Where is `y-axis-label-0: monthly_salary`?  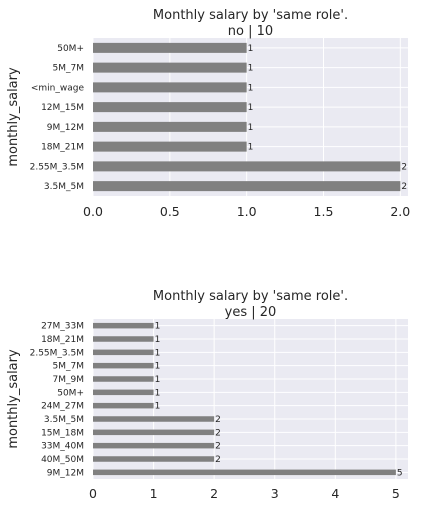
y-axis-label-0: monthly_salary is located at coordinates (13, 117).